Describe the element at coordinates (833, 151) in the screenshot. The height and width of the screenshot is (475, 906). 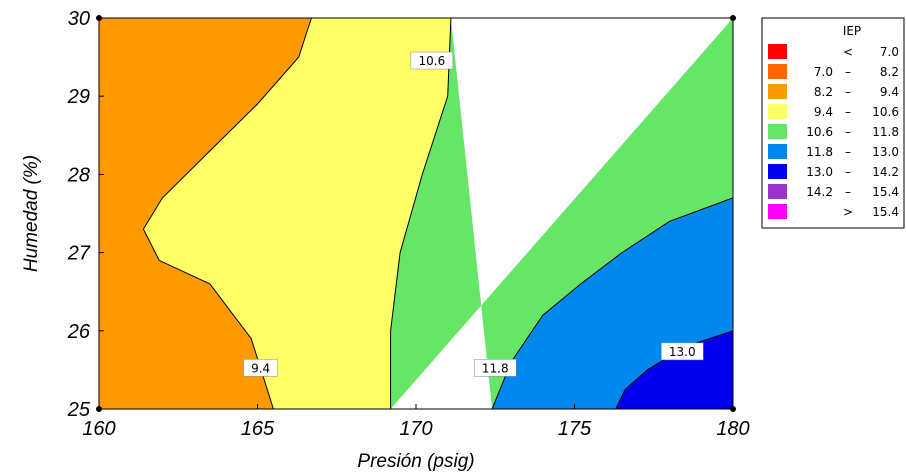
I see `legend-entry: 11.8– 13.0` at that location.